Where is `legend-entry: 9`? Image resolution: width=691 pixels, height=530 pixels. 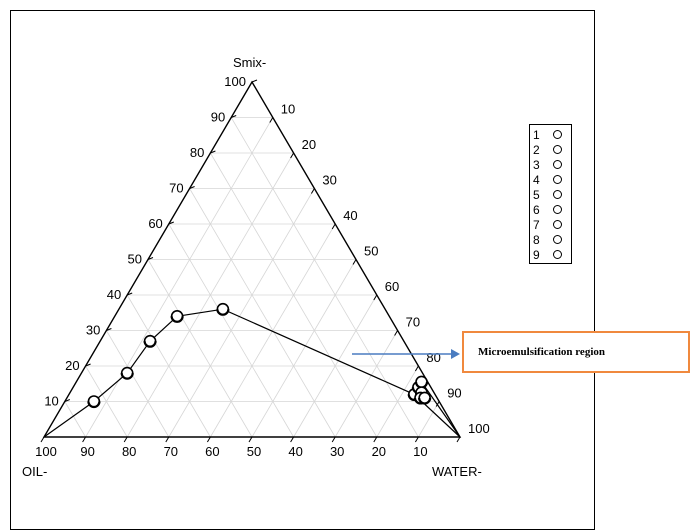 legend-entry: 9 is located at coordinates (547, 255).